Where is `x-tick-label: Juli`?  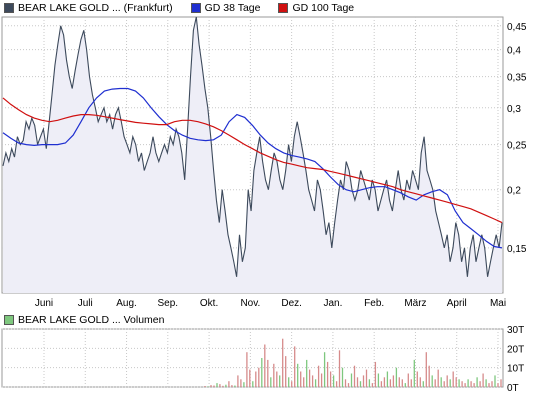 x-tick-label: Juli is located at coordinates (85, 303).